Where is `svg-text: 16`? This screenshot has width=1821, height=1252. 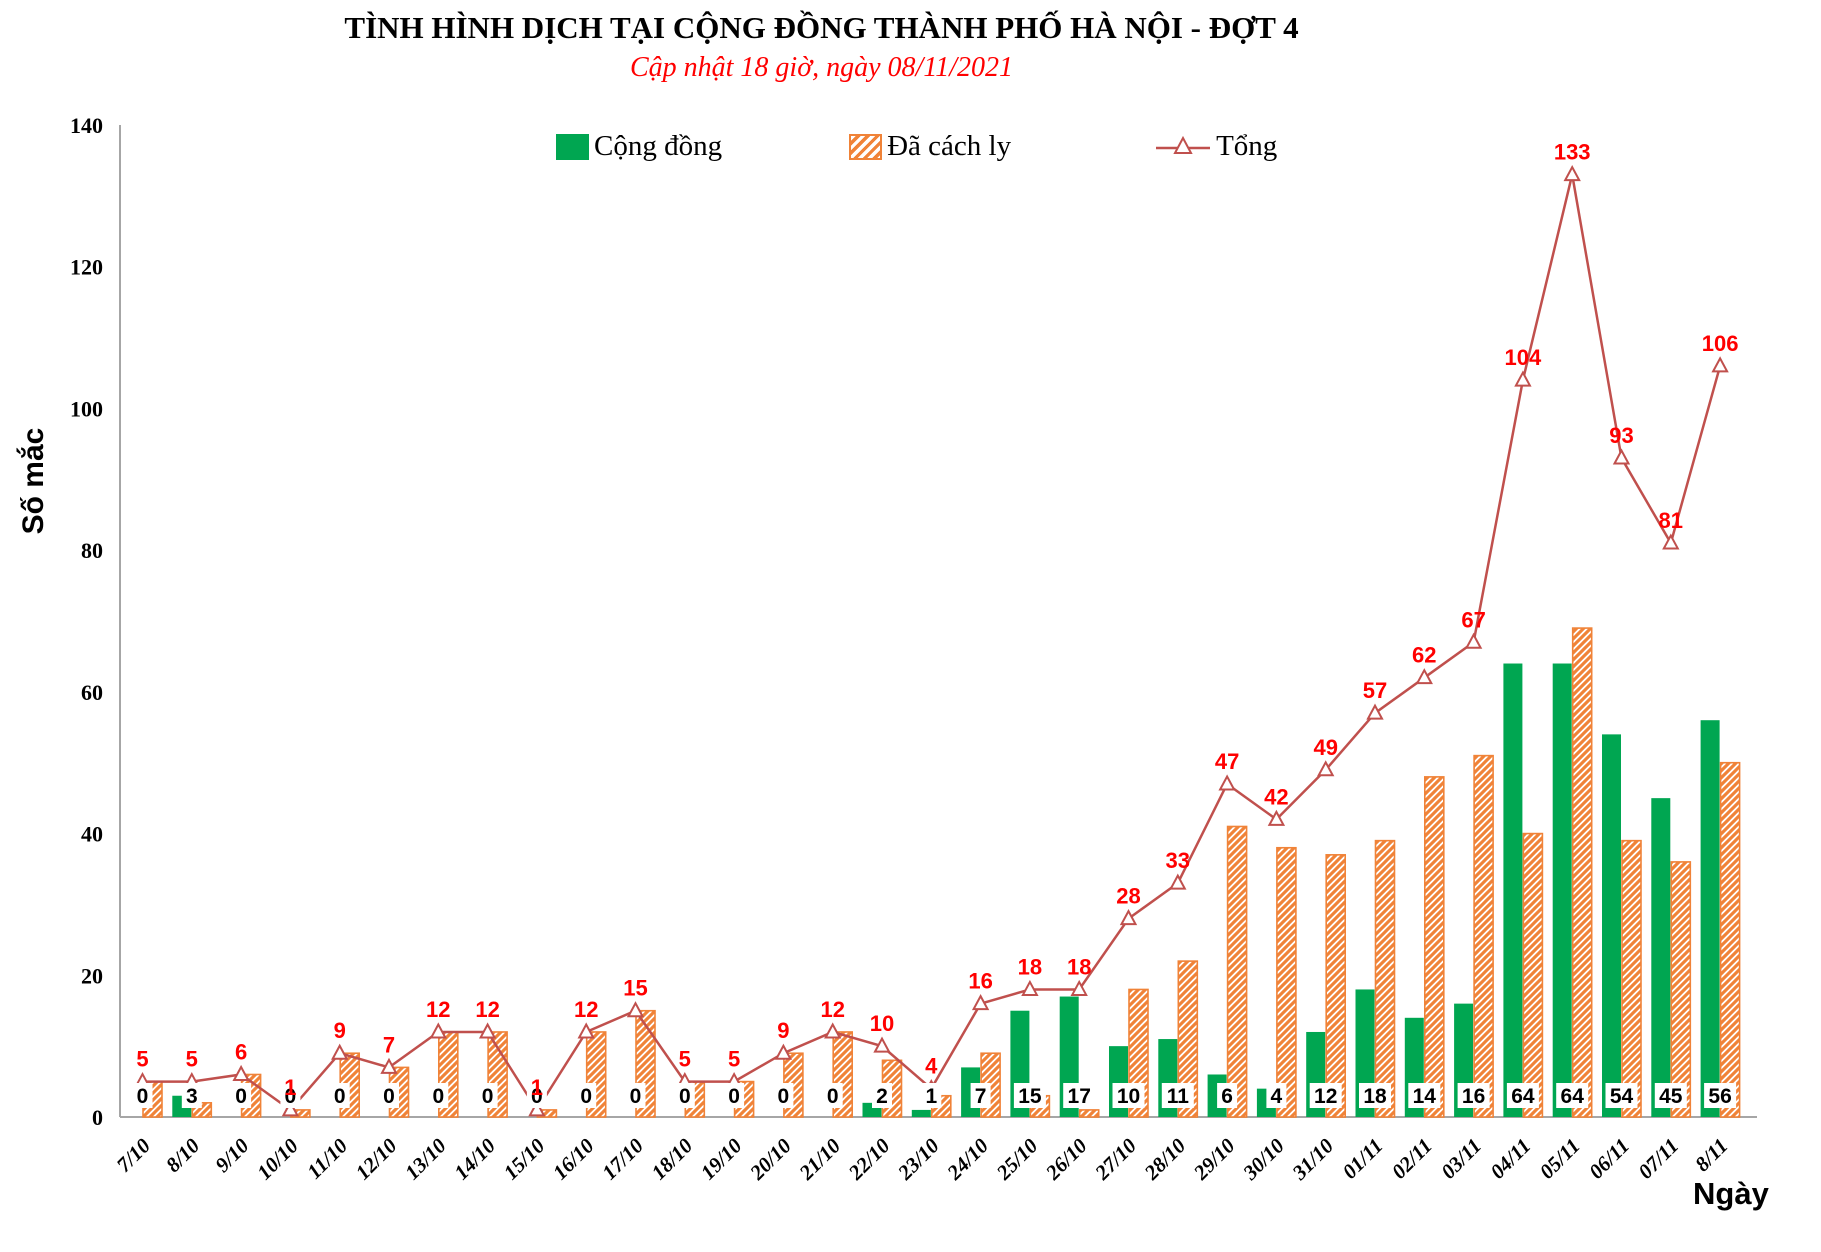
svg-text: 16 is located at coordinates (1473, 1096).